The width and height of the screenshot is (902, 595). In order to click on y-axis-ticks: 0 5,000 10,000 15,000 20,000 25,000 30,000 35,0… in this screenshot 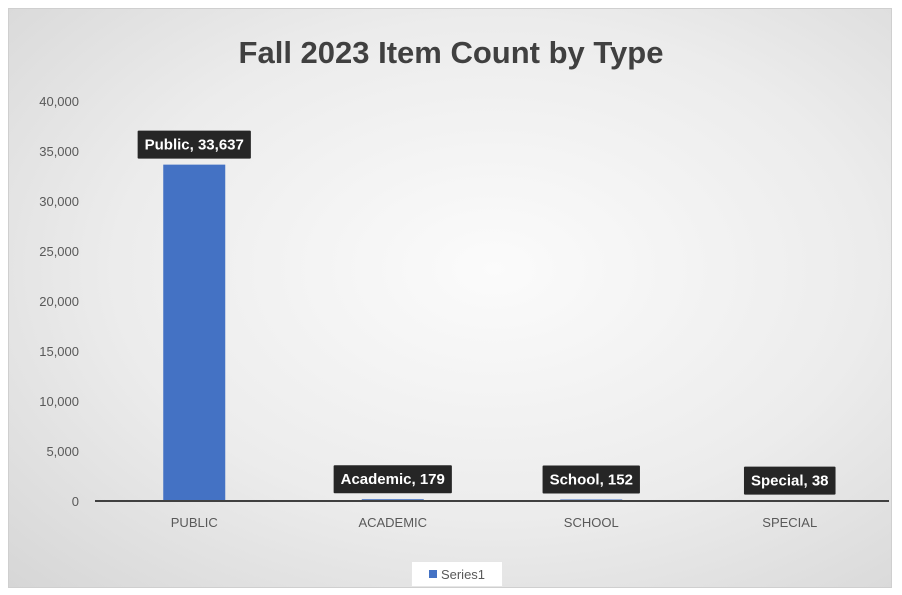, I will do `click(59, 301)`.